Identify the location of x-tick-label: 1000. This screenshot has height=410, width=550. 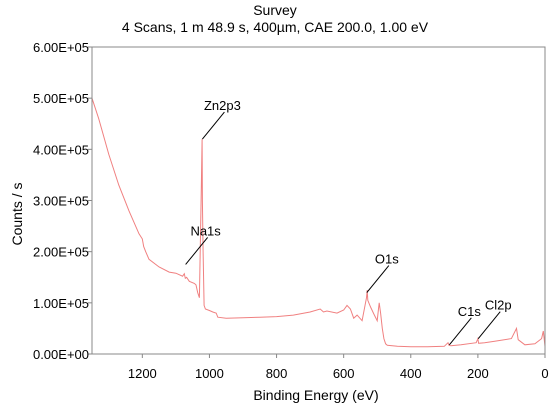
(209, 373).